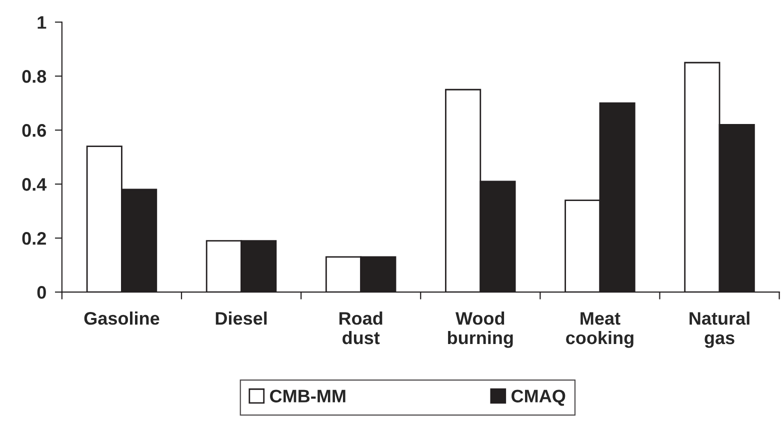 This screenshot has height=434, width=784. I want to click on y-tick-label: 1, so click(42, 22).